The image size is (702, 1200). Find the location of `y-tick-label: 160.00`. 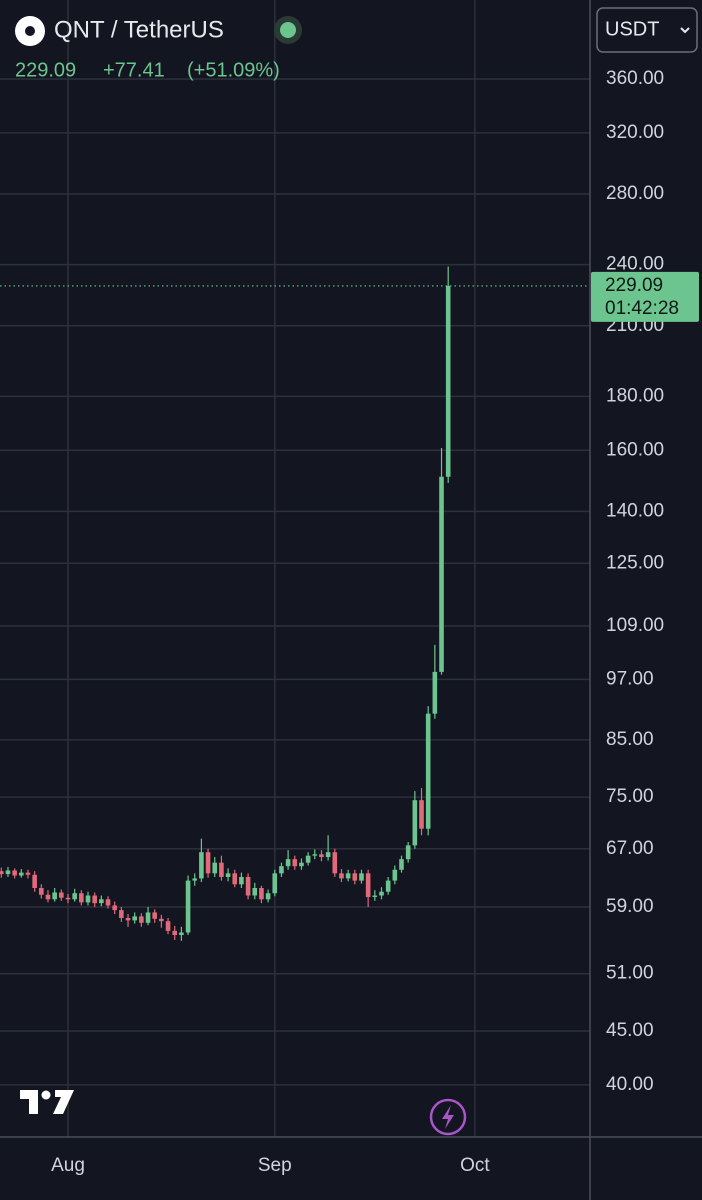

y-tick-label: 160.00 is located at coordinates (635, 449).